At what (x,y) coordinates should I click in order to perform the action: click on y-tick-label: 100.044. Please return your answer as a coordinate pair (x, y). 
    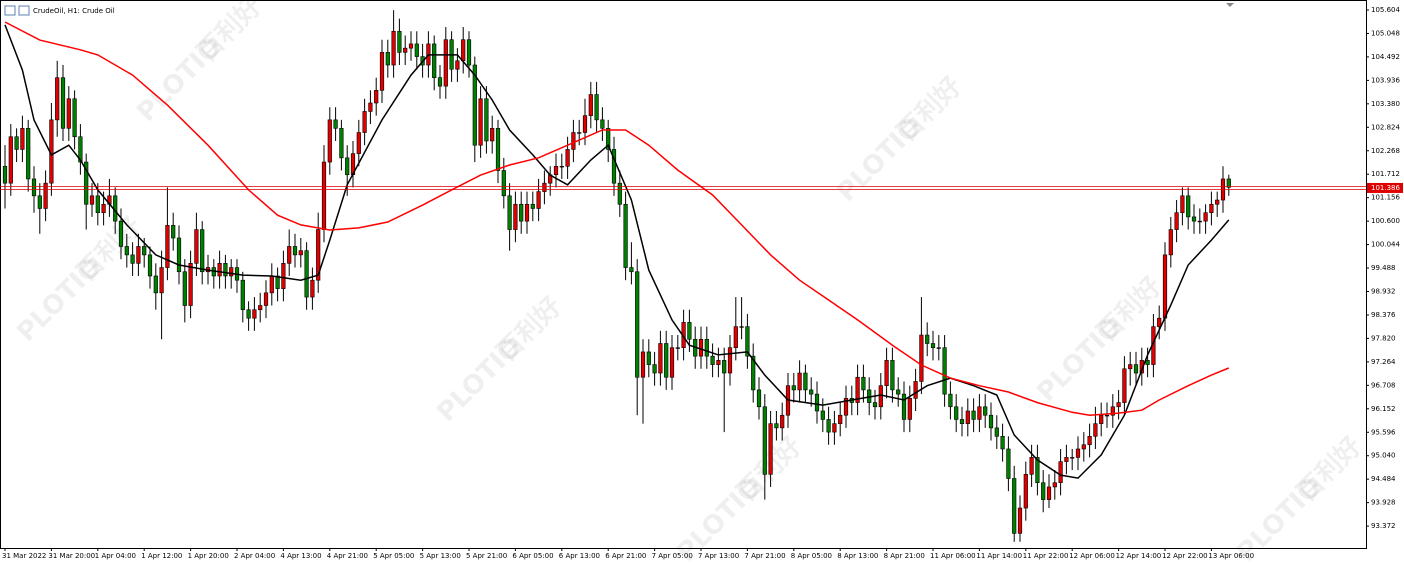
    Looking at the image, I should click on (1385, 245).